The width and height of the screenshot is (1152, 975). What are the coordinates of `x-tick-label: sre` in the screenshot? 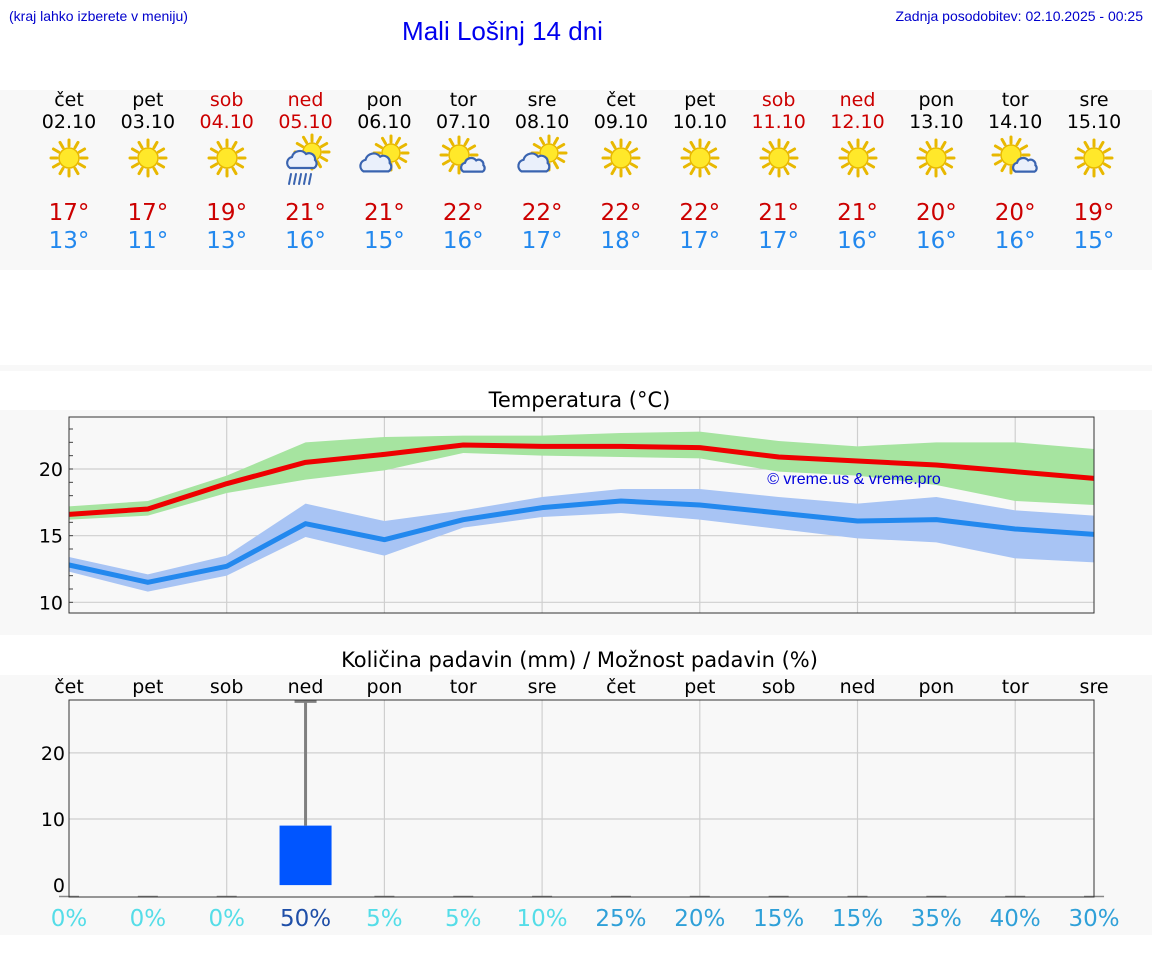 It's located at (1094, 687).